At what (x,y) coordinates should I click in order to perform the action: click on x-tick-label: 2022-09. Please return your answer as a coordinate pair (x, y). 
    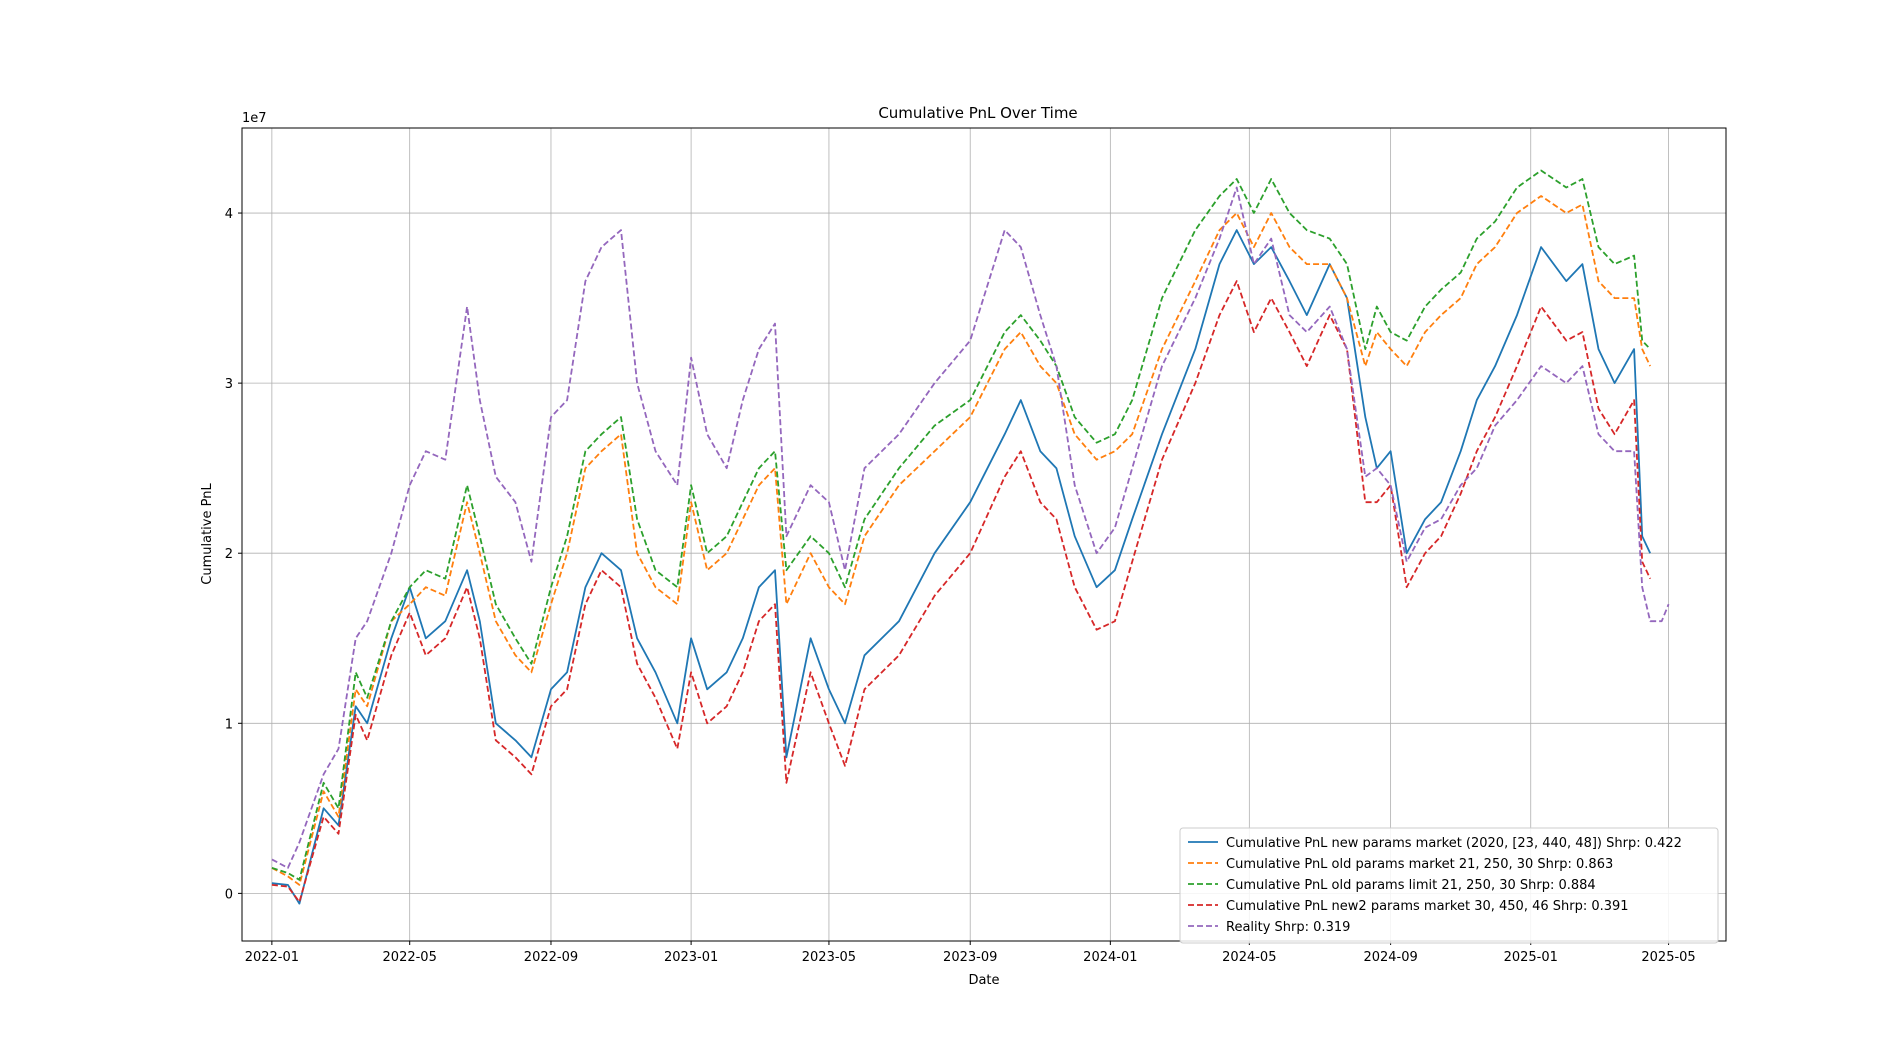
    Looking at the image, I should click on (551, 957).